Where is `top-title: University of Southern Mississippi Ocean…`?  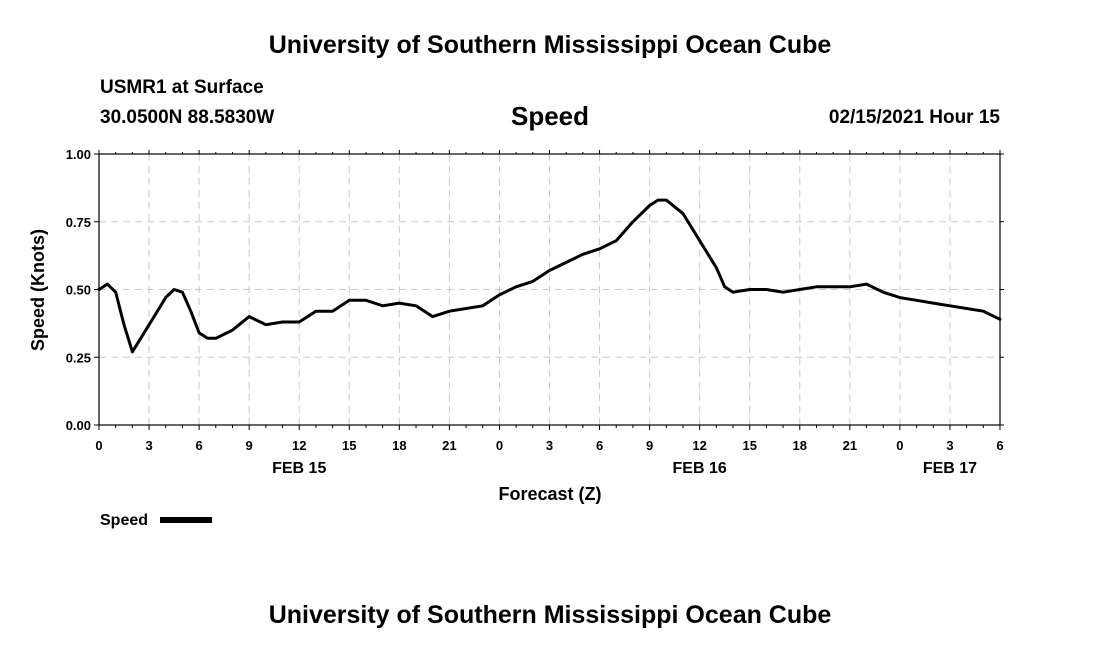 top-title: University of Southern Mississippi Ocean… is located at coordinates (550, 45).